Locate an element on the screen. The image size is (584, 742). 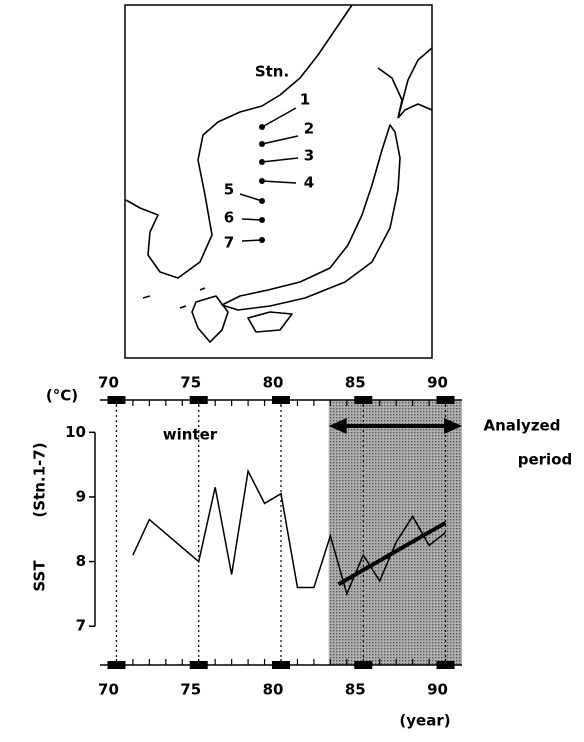
hokkaido is located at coordinates (415, 83).